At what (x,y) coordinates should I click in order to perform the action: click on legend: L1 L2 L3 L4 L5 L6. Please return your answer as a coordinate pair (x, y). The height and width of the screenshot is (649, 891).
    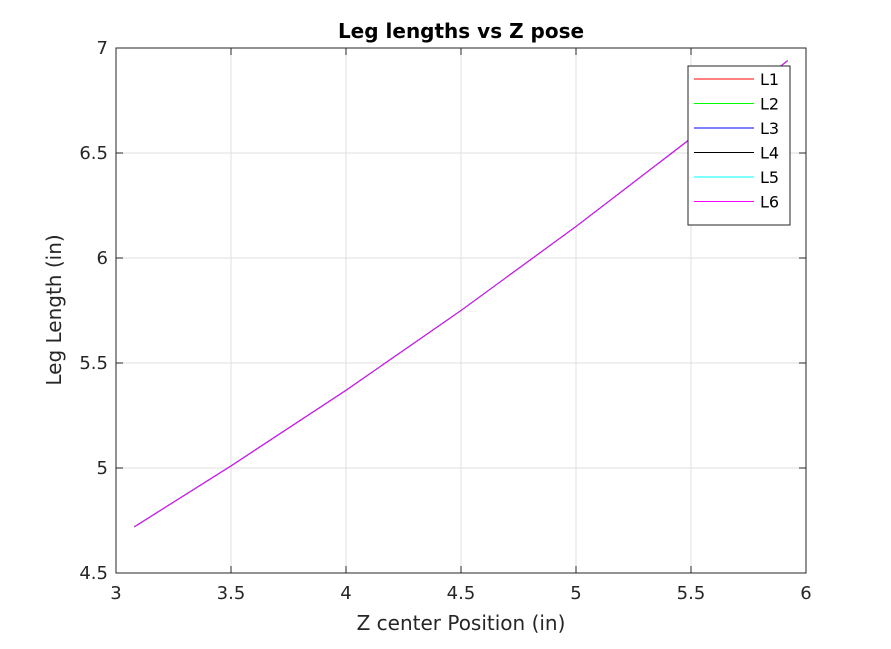
    Looking at the image, I should click on (739, 145).